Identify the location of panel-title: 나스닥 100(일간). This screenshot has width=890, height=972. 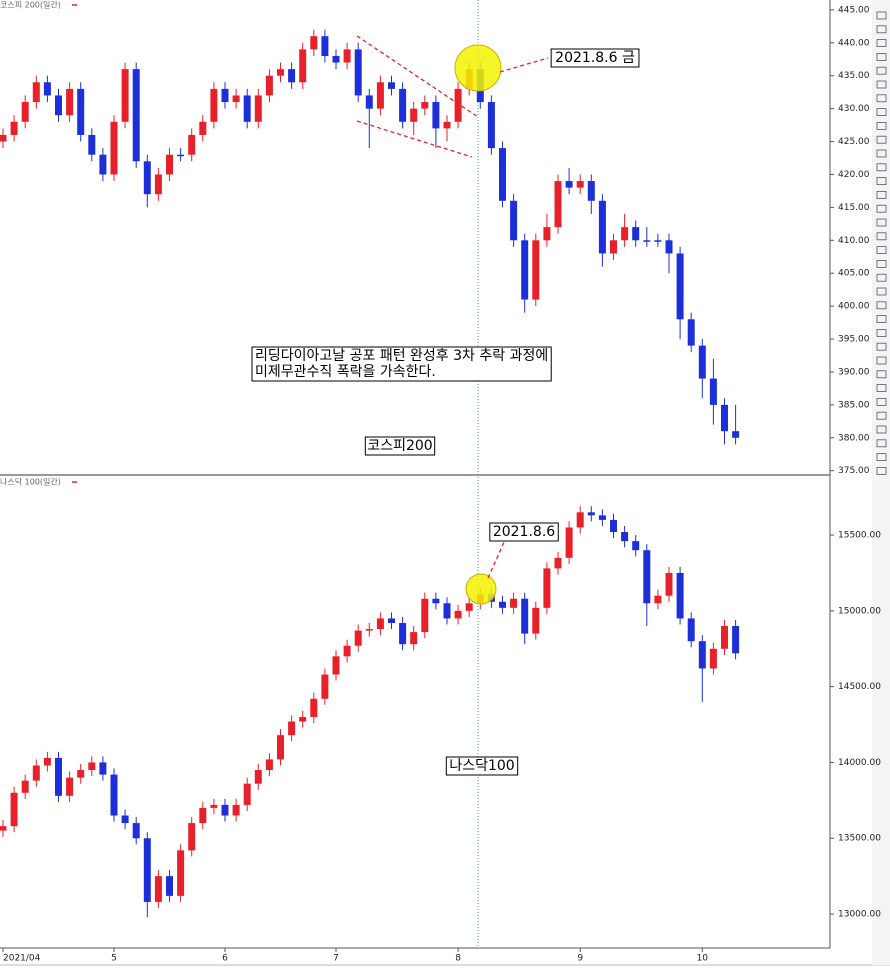
(30, 482).